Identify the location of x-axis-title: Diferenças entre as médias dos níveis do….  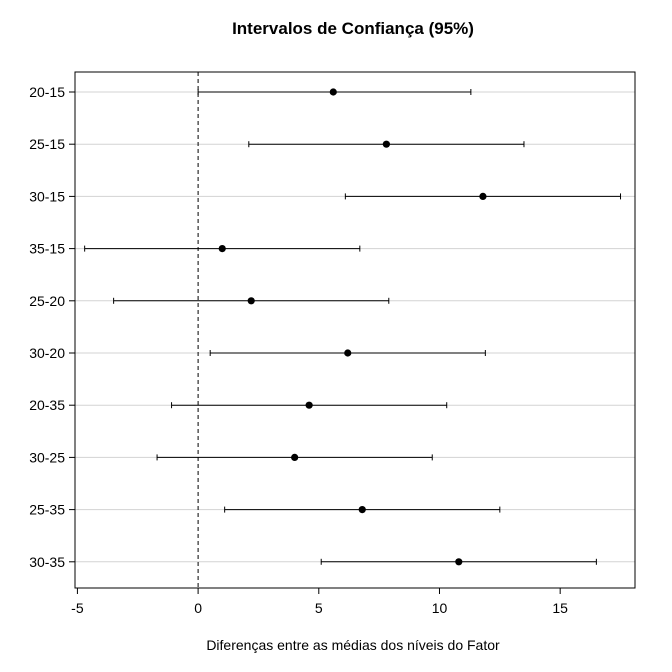
(353, 645).